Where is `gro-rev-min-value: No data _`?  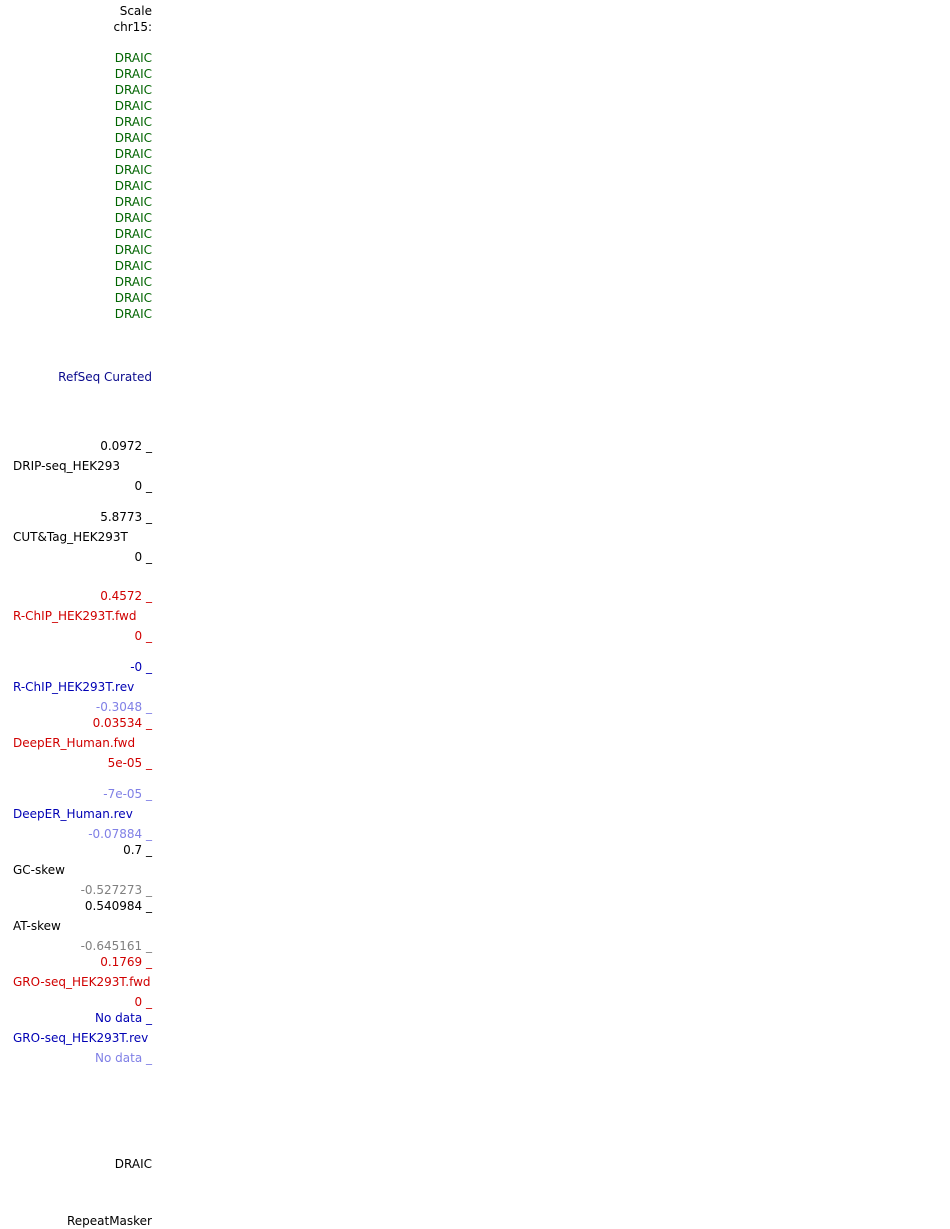 gro-rev-min-value: No data _ is located at coordinates (123, 1058).